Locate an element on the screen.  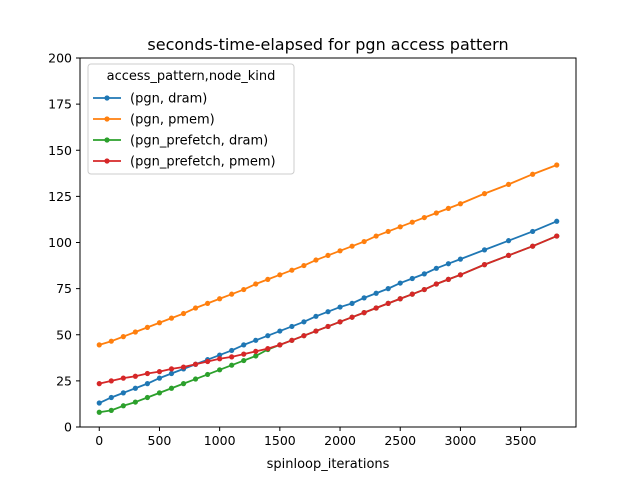
x-tick-label: 2500 is located at coordinates (400, 440).